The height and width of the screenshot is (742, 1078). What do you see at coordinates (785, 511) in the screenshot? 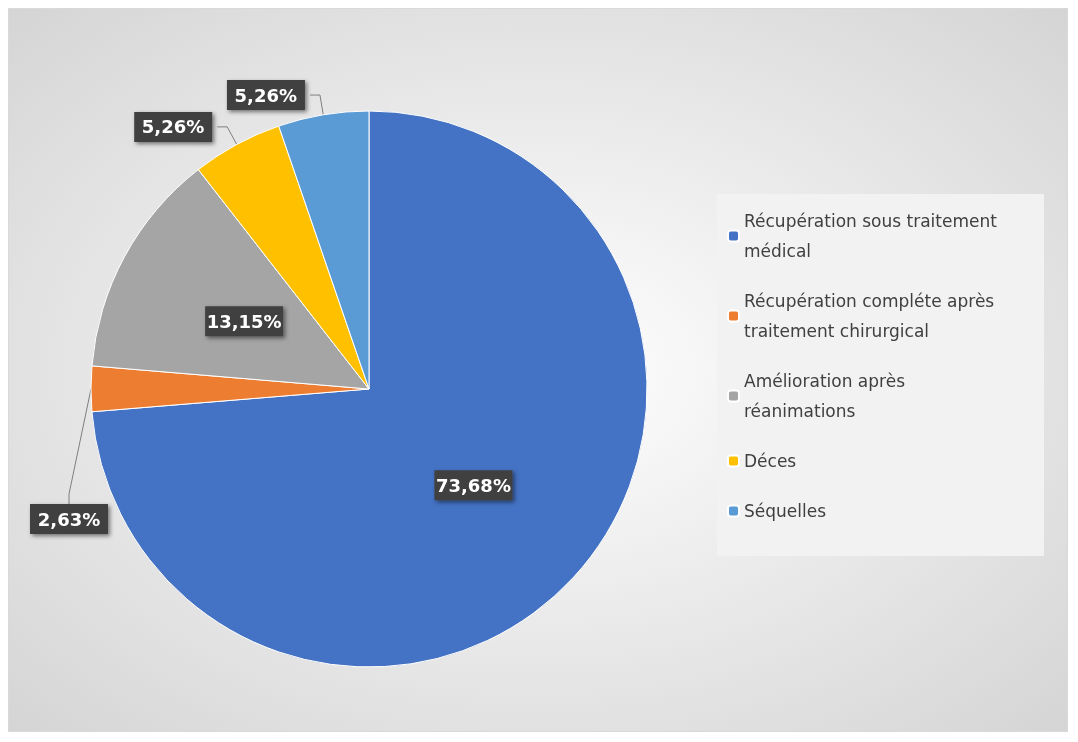
I see `legend-label: Séquelles` at bounding box center [785, 511].